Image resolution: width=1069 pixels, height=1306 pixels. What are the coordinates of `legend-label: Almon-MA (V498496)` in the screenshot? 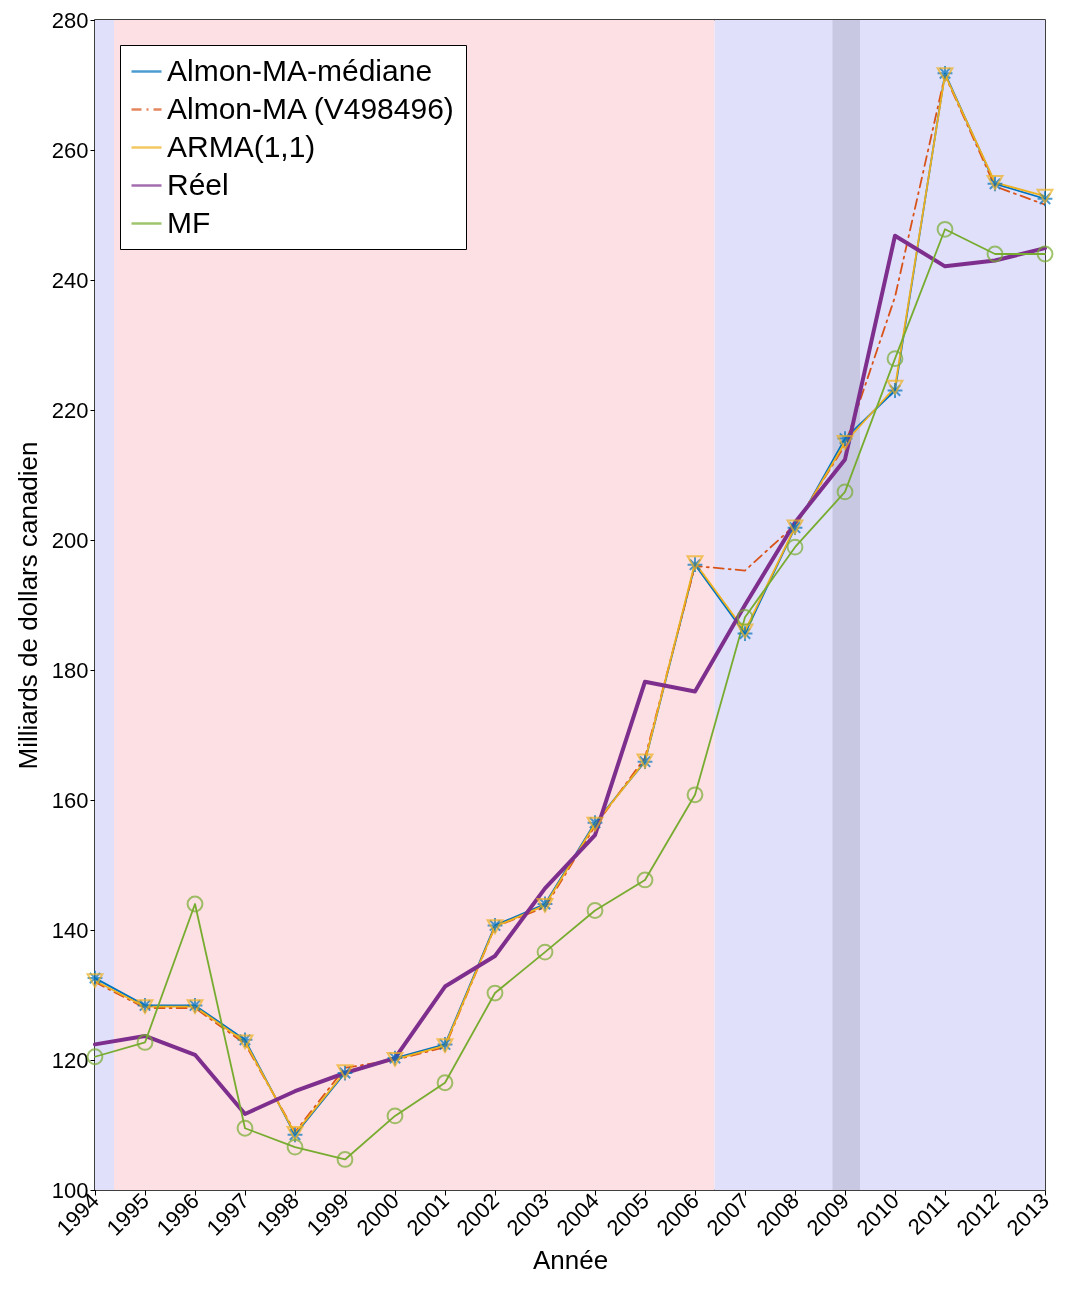 It's located at (310, 108).